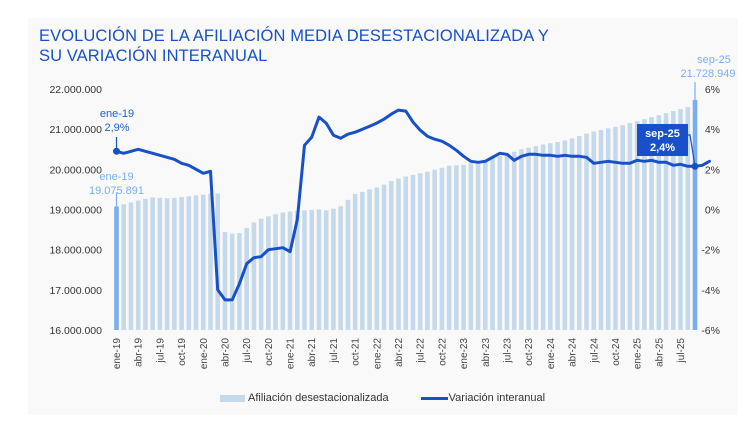 This screenshot has height=436, width=755. I want to click on annotation-leader, so click(692, 150).